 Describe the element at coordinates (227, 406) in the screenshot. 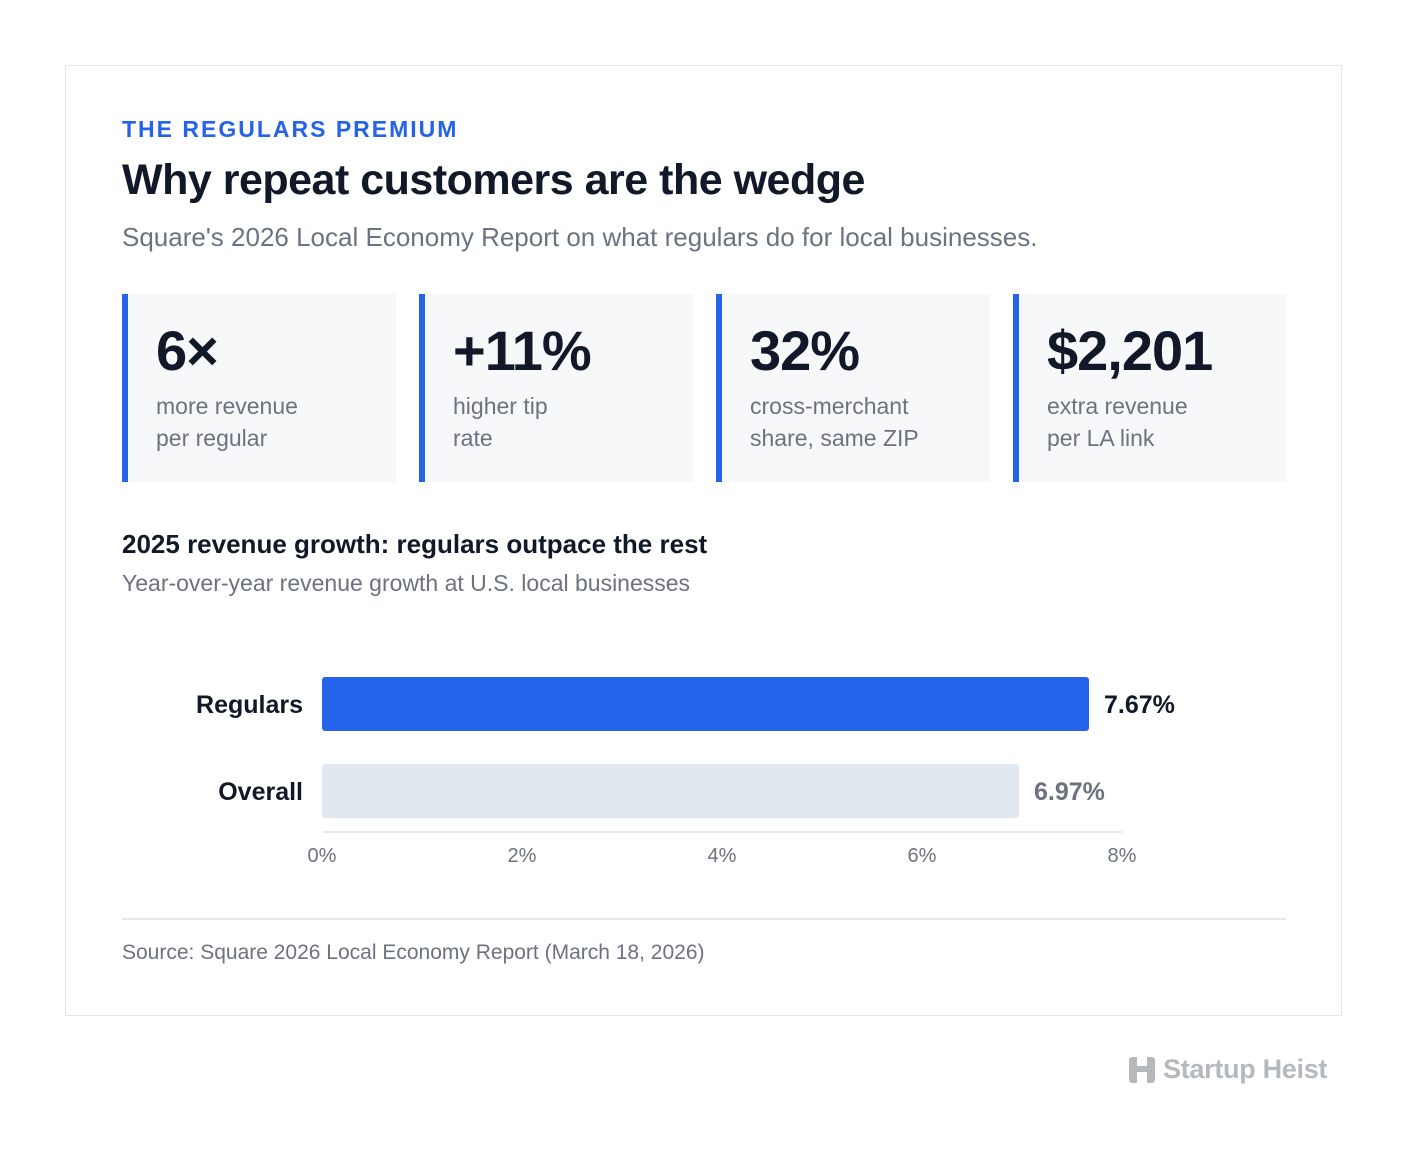

I see `stat-label-line: more revenue` at that location.